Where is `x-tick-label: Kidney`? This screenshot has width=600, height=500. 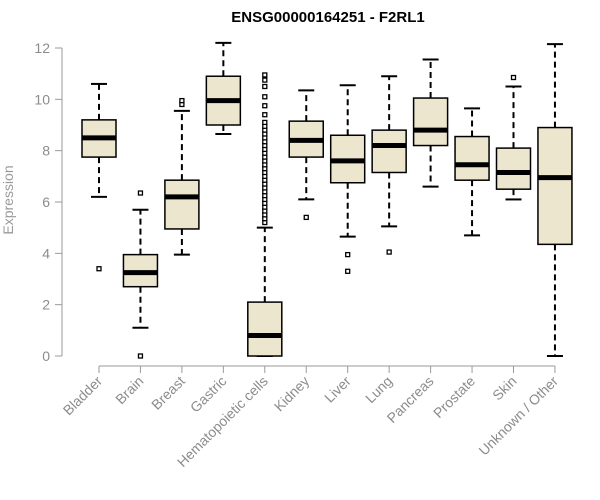
x-tick-label: Kidney is located at coordinates (292, 394).